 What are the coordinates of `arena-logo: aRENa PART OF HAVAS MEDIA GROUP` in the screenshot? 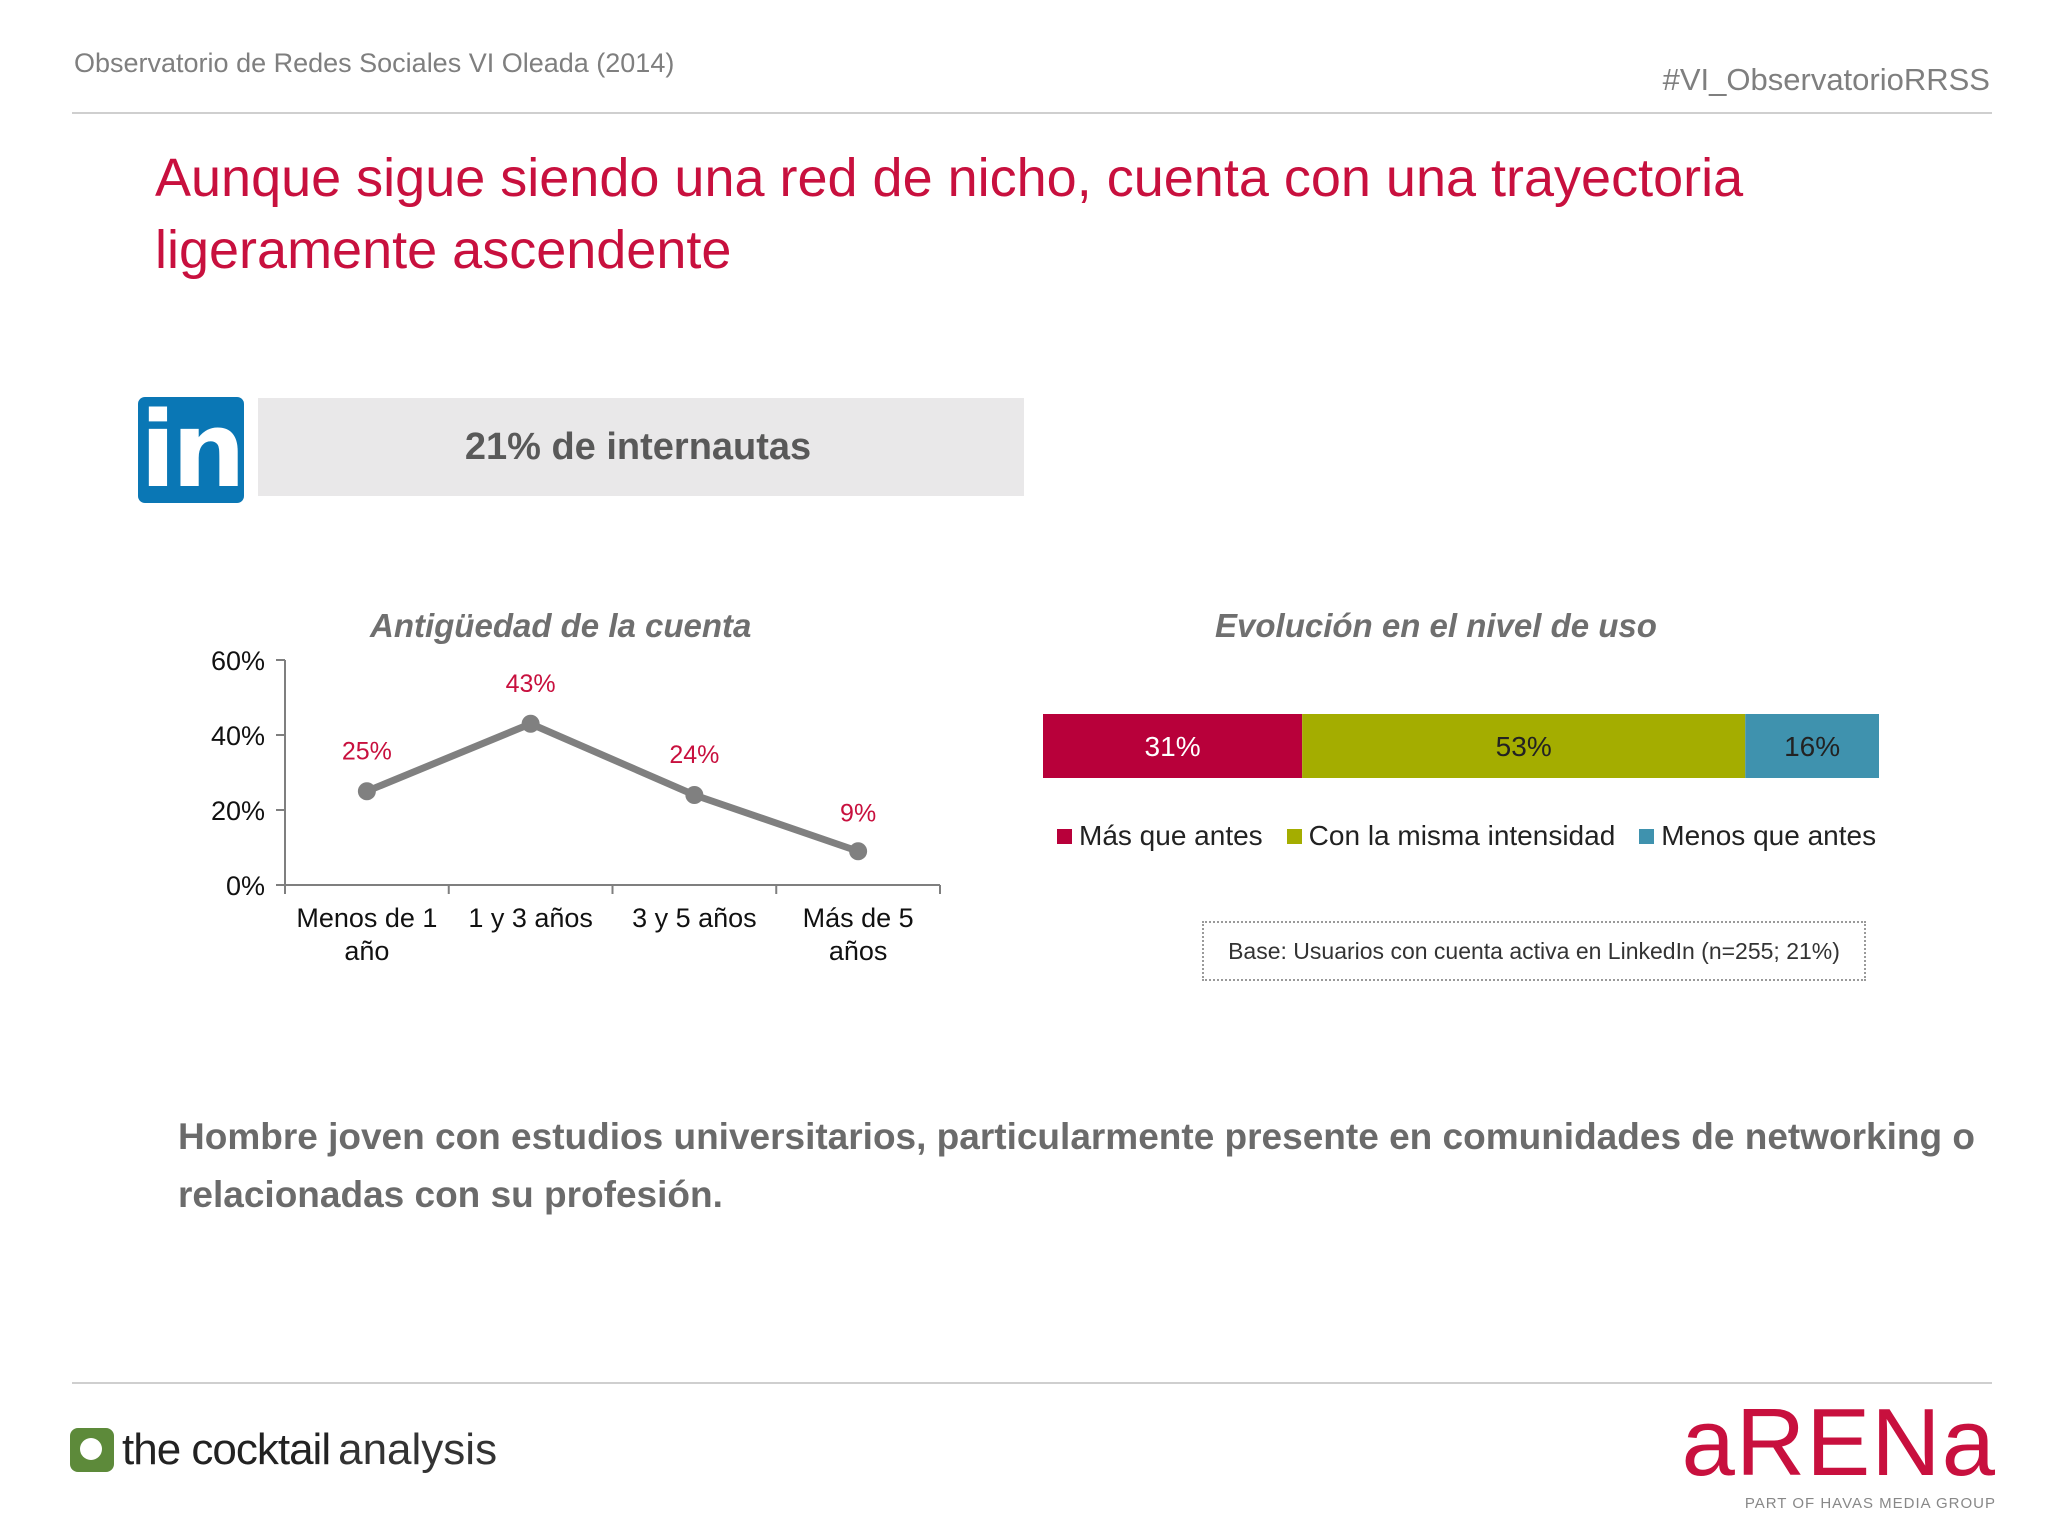 It's located at (1838, 1451).